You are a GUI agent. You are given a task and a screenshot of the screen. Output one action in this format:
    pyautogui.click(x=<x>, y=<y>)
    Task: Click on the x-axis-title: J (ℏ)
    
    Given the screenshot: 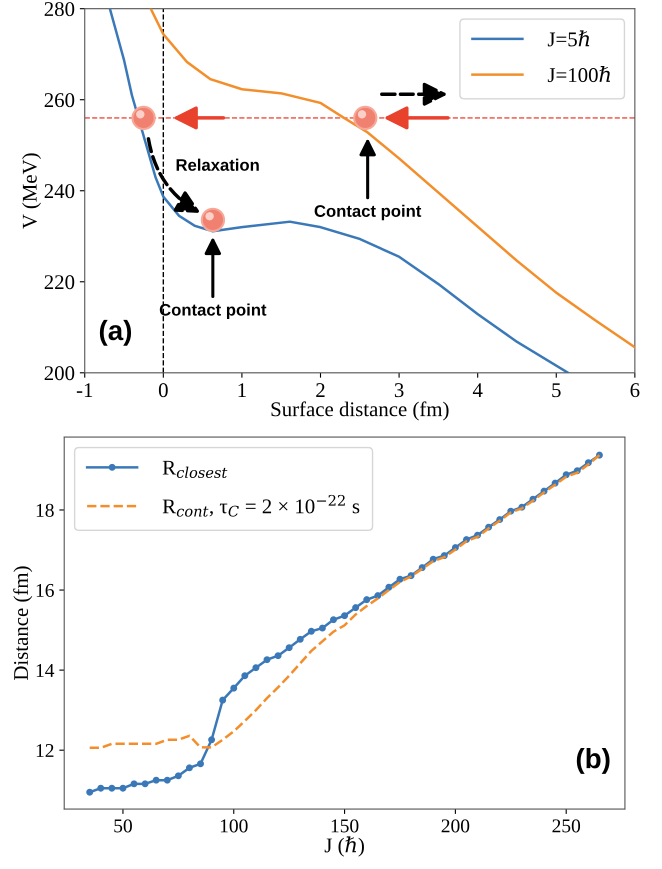 What is the action you would take?
    pyautogui.click(x=344, y=846)
    